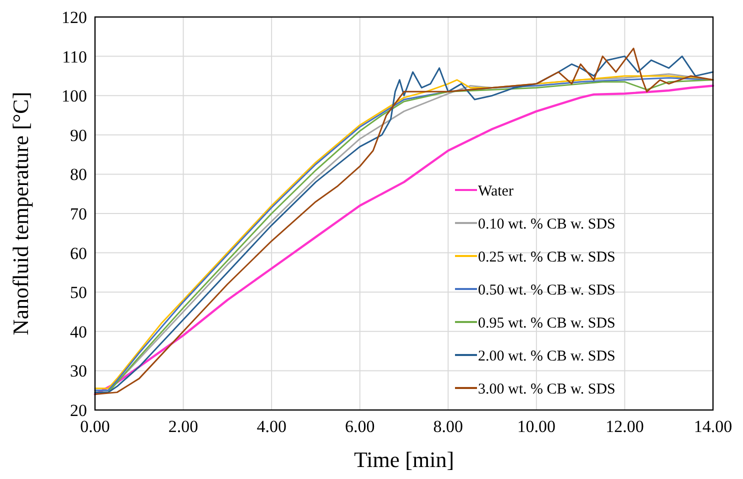 This screenshot has height=479, width=743. I want to click on y-tick-label: 90, so click(78, 135).